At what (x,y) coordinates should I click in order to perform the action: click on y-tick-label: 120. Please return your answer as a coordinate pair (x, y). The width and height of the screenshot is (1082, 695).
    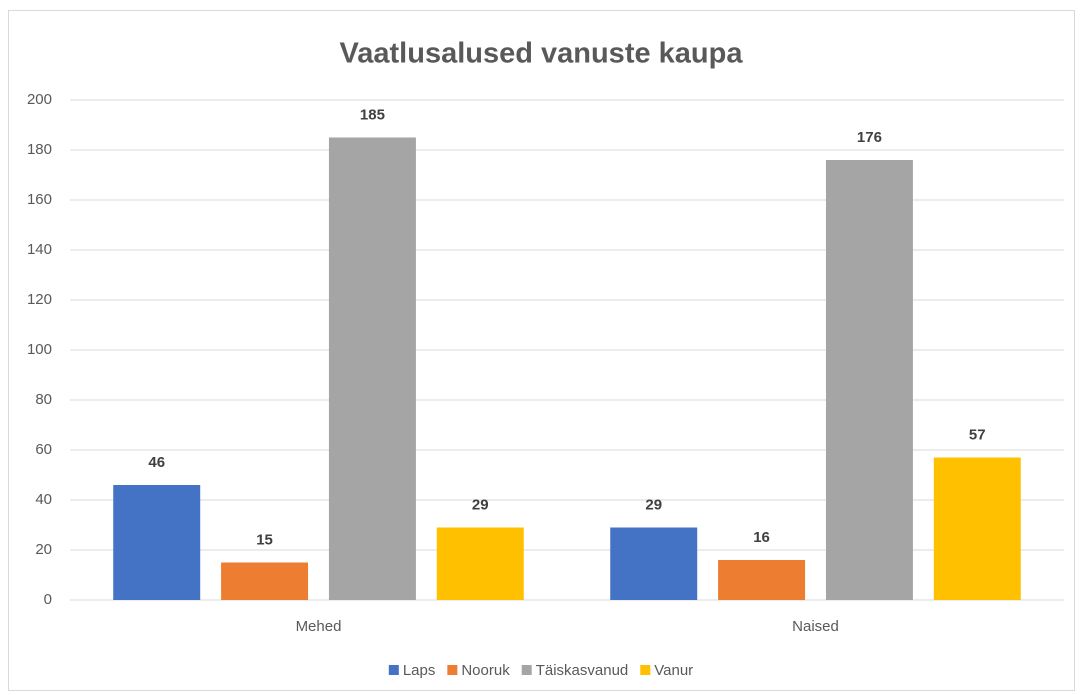
    Looking at the image, I should click on (39, 299).